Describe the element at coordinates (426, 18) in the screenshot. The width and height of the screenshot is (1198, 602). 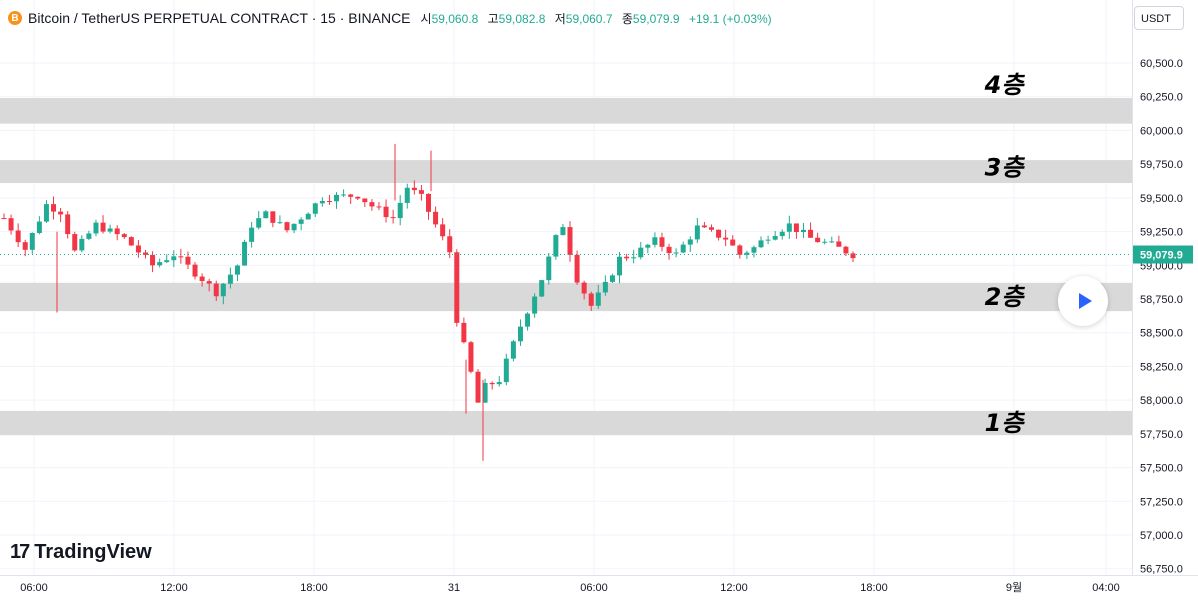
I see `open-label: 시` at that location.